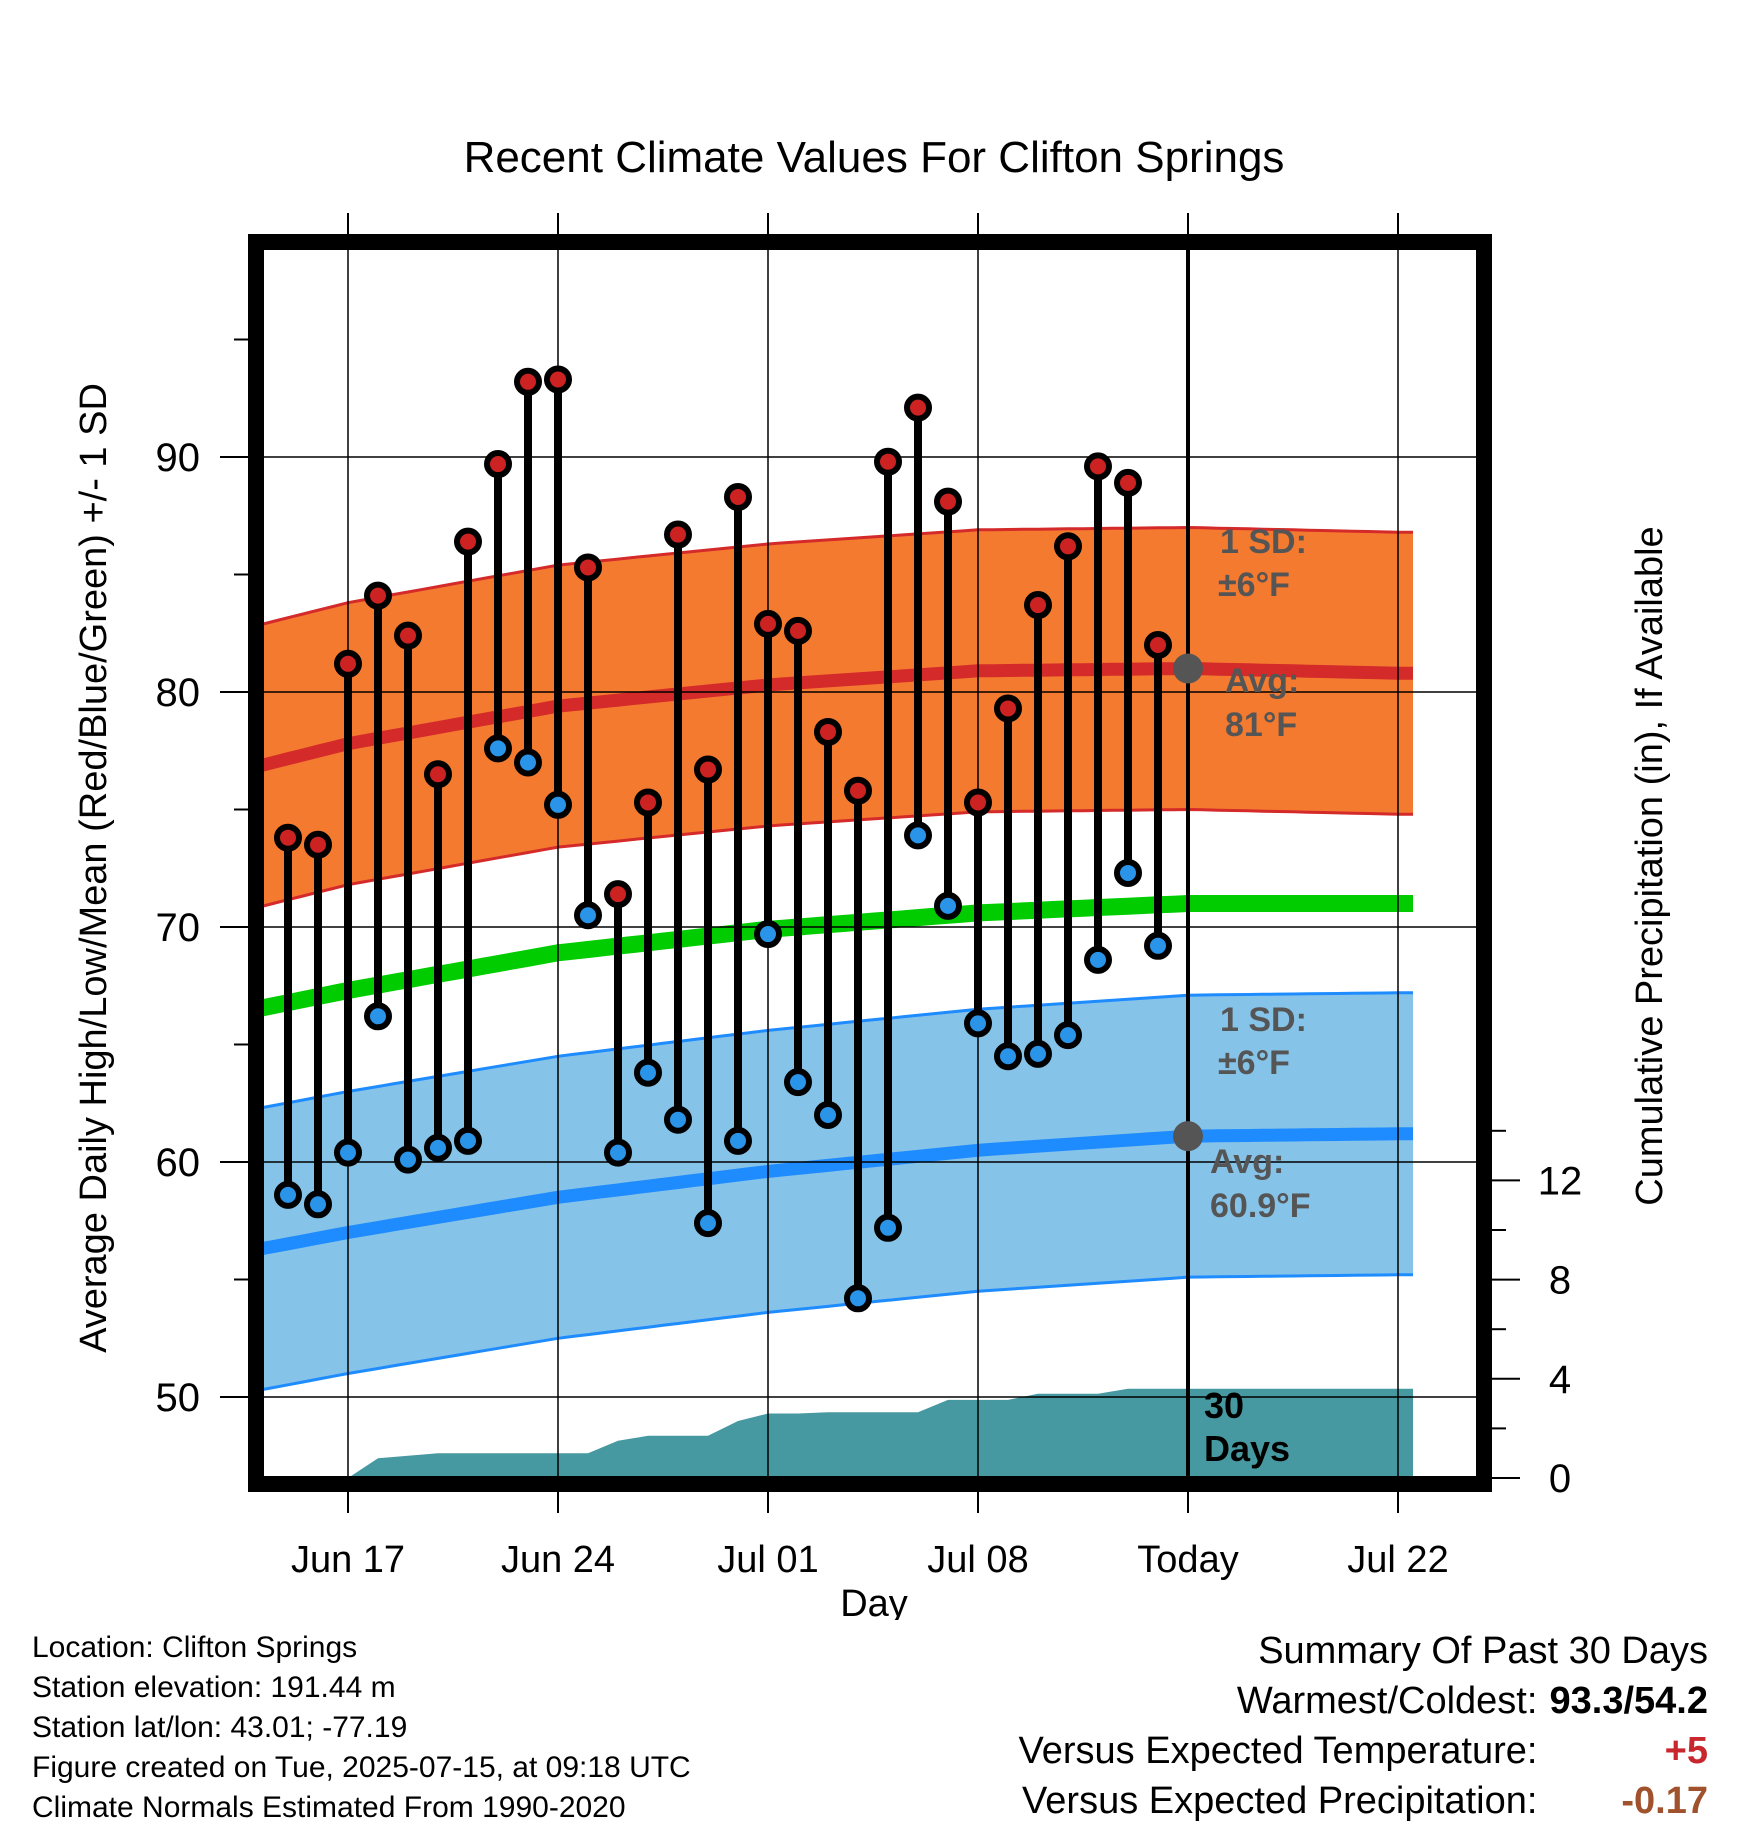 Image resolution: width=1748 pixels, height=1828 pixels. Describe the element at coordinates (1254, 1063) in the screenshot. I see `low-sd-value: ±6°F` at that location.